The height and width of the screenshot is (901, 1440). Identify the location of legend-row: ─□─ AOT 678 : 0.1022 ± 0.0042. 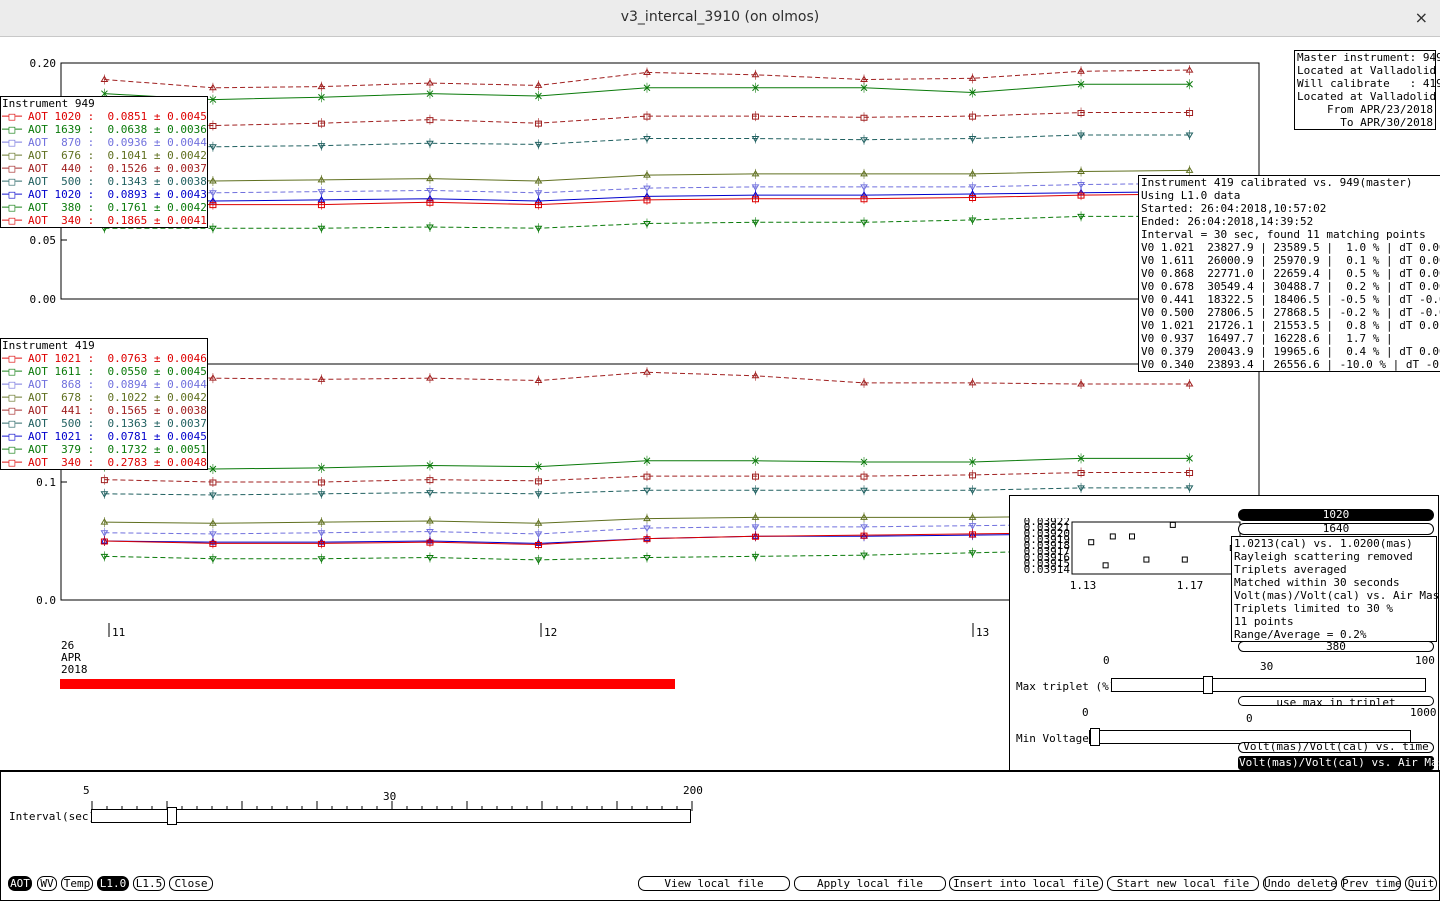
(104, 397).